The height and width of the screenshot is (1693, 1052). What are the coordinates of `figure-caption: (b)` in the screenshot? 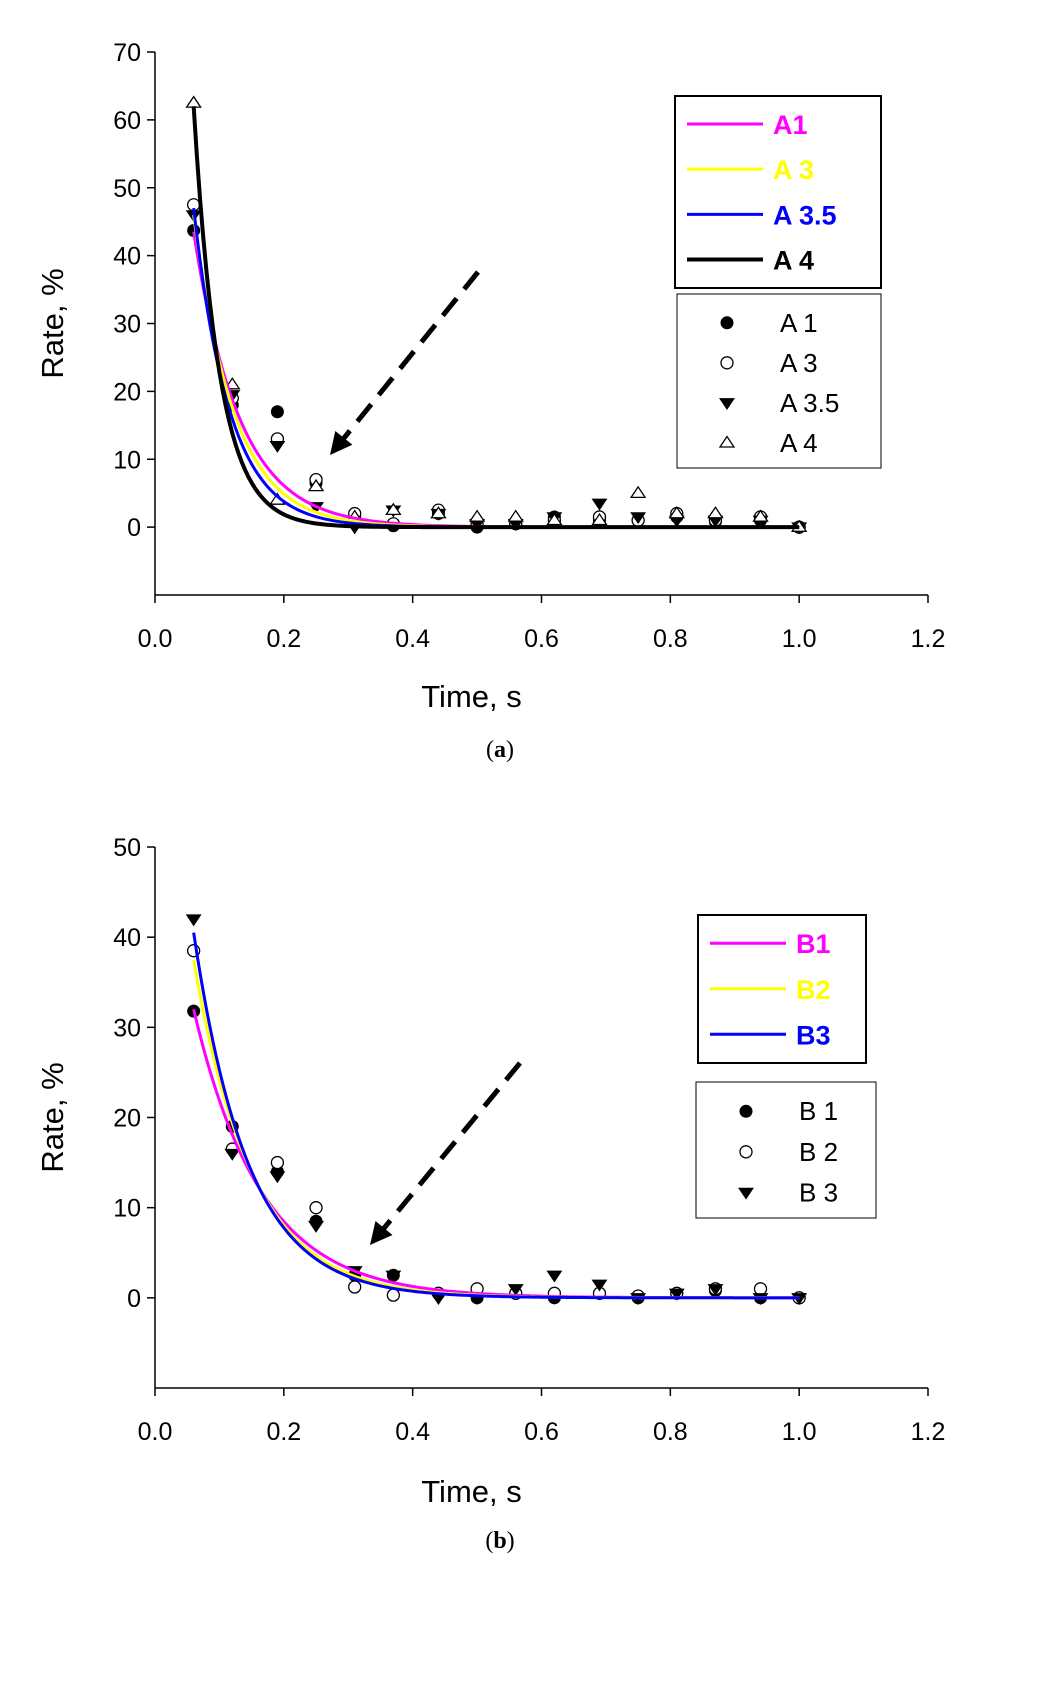 It's located at (499, 1541).